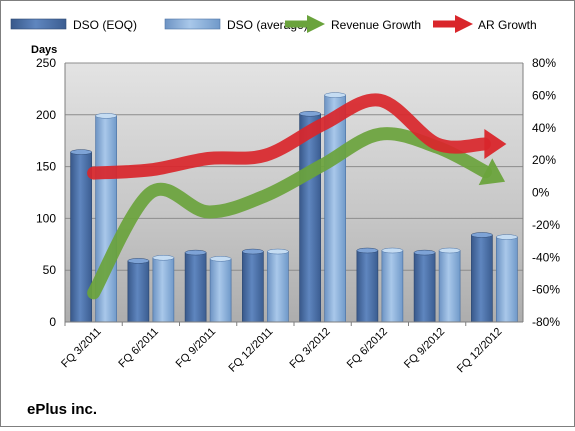 This screenshot has height=431, width=575. What do you see at coordinates (50, 270) in the screenshot?
I see `y-tick-label: 50` at bounding box center [50, 270].